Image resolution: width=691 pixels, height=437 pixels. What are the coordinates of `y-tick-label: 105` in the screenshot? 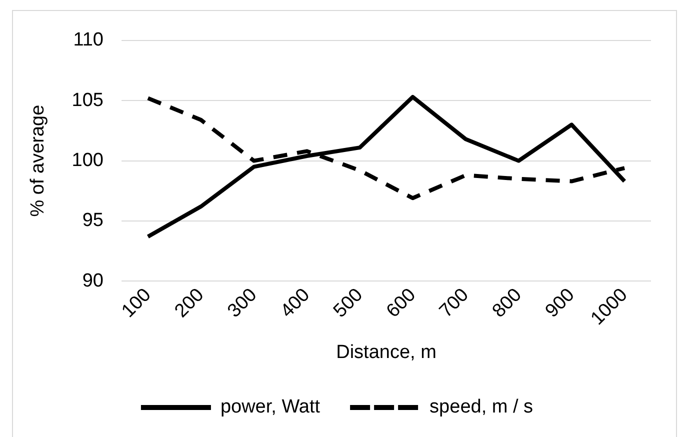 It's located at (88, 100).